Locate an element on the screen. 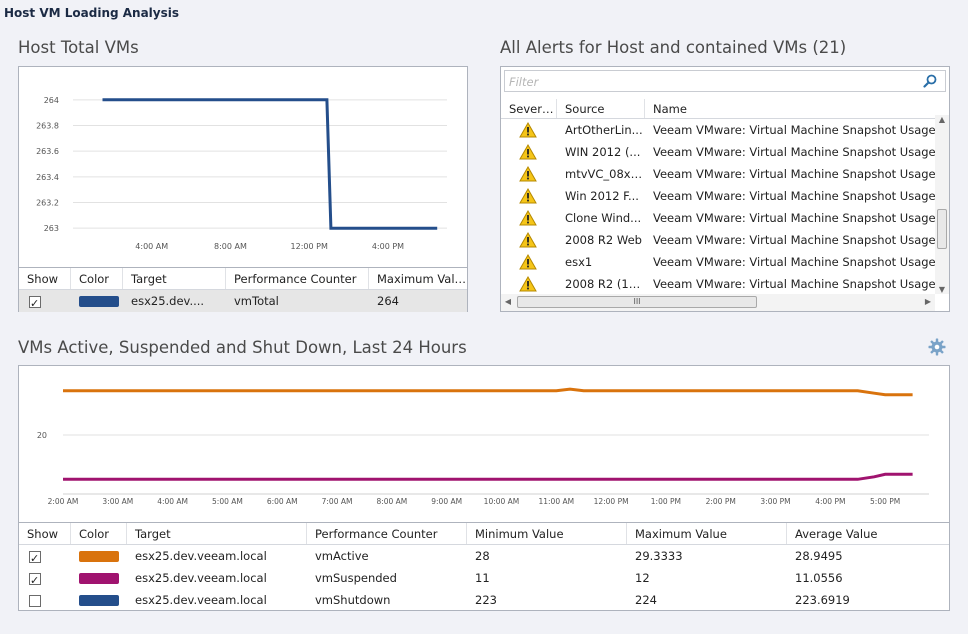 The height and width of the screenshot is (634, 968). avg-cell: 223.6919 is located at coordinates (822, 600).